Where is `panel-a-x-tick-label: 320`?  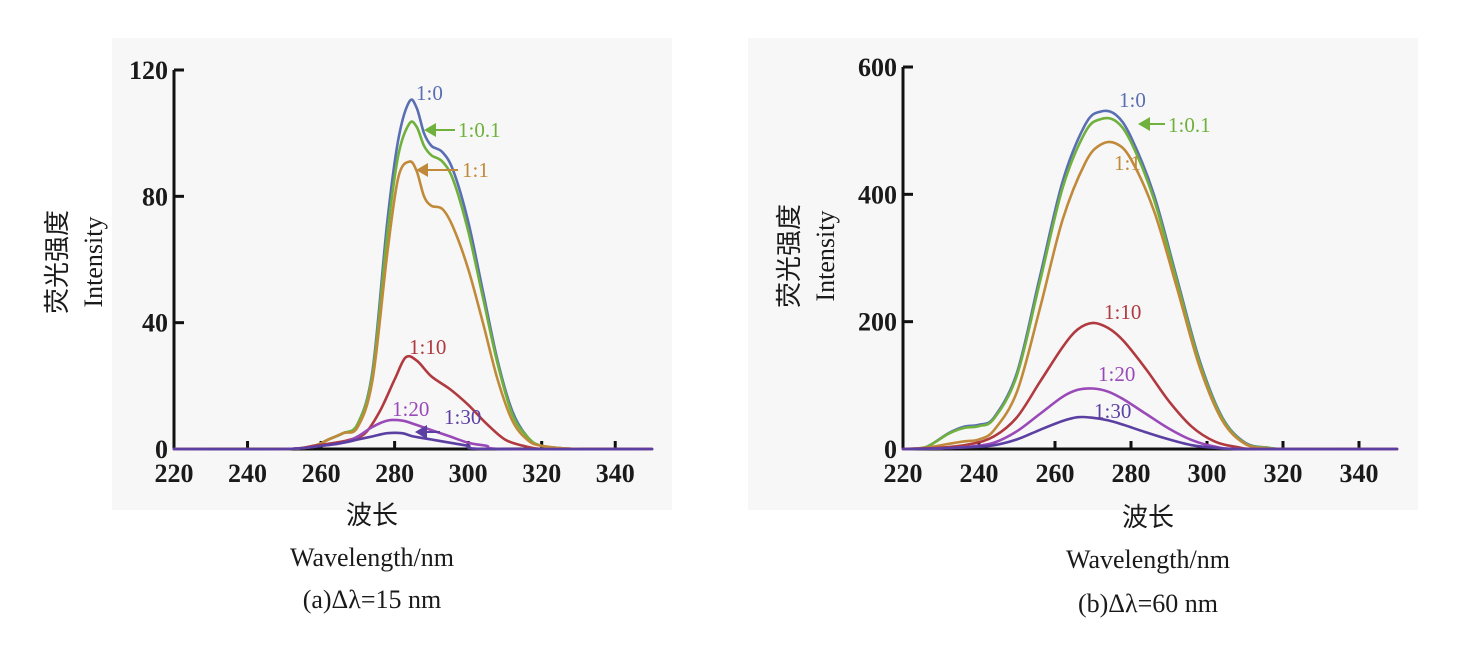 panel-a-x-tick-label: 320 is located at coordinates (541, 473).